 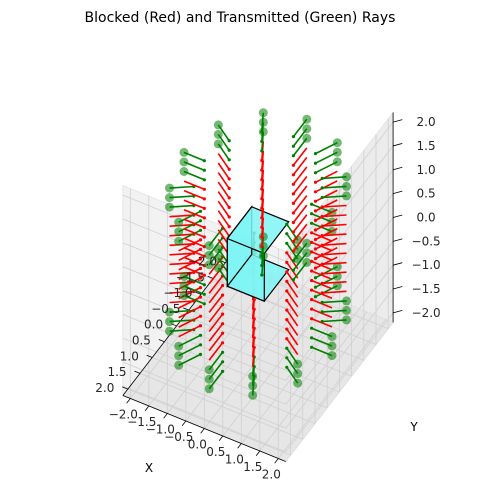 What do you see at coordinates (413, 427) in the screenshot?
I see `y-axis-label: Y` at bounding box center [413, 427].